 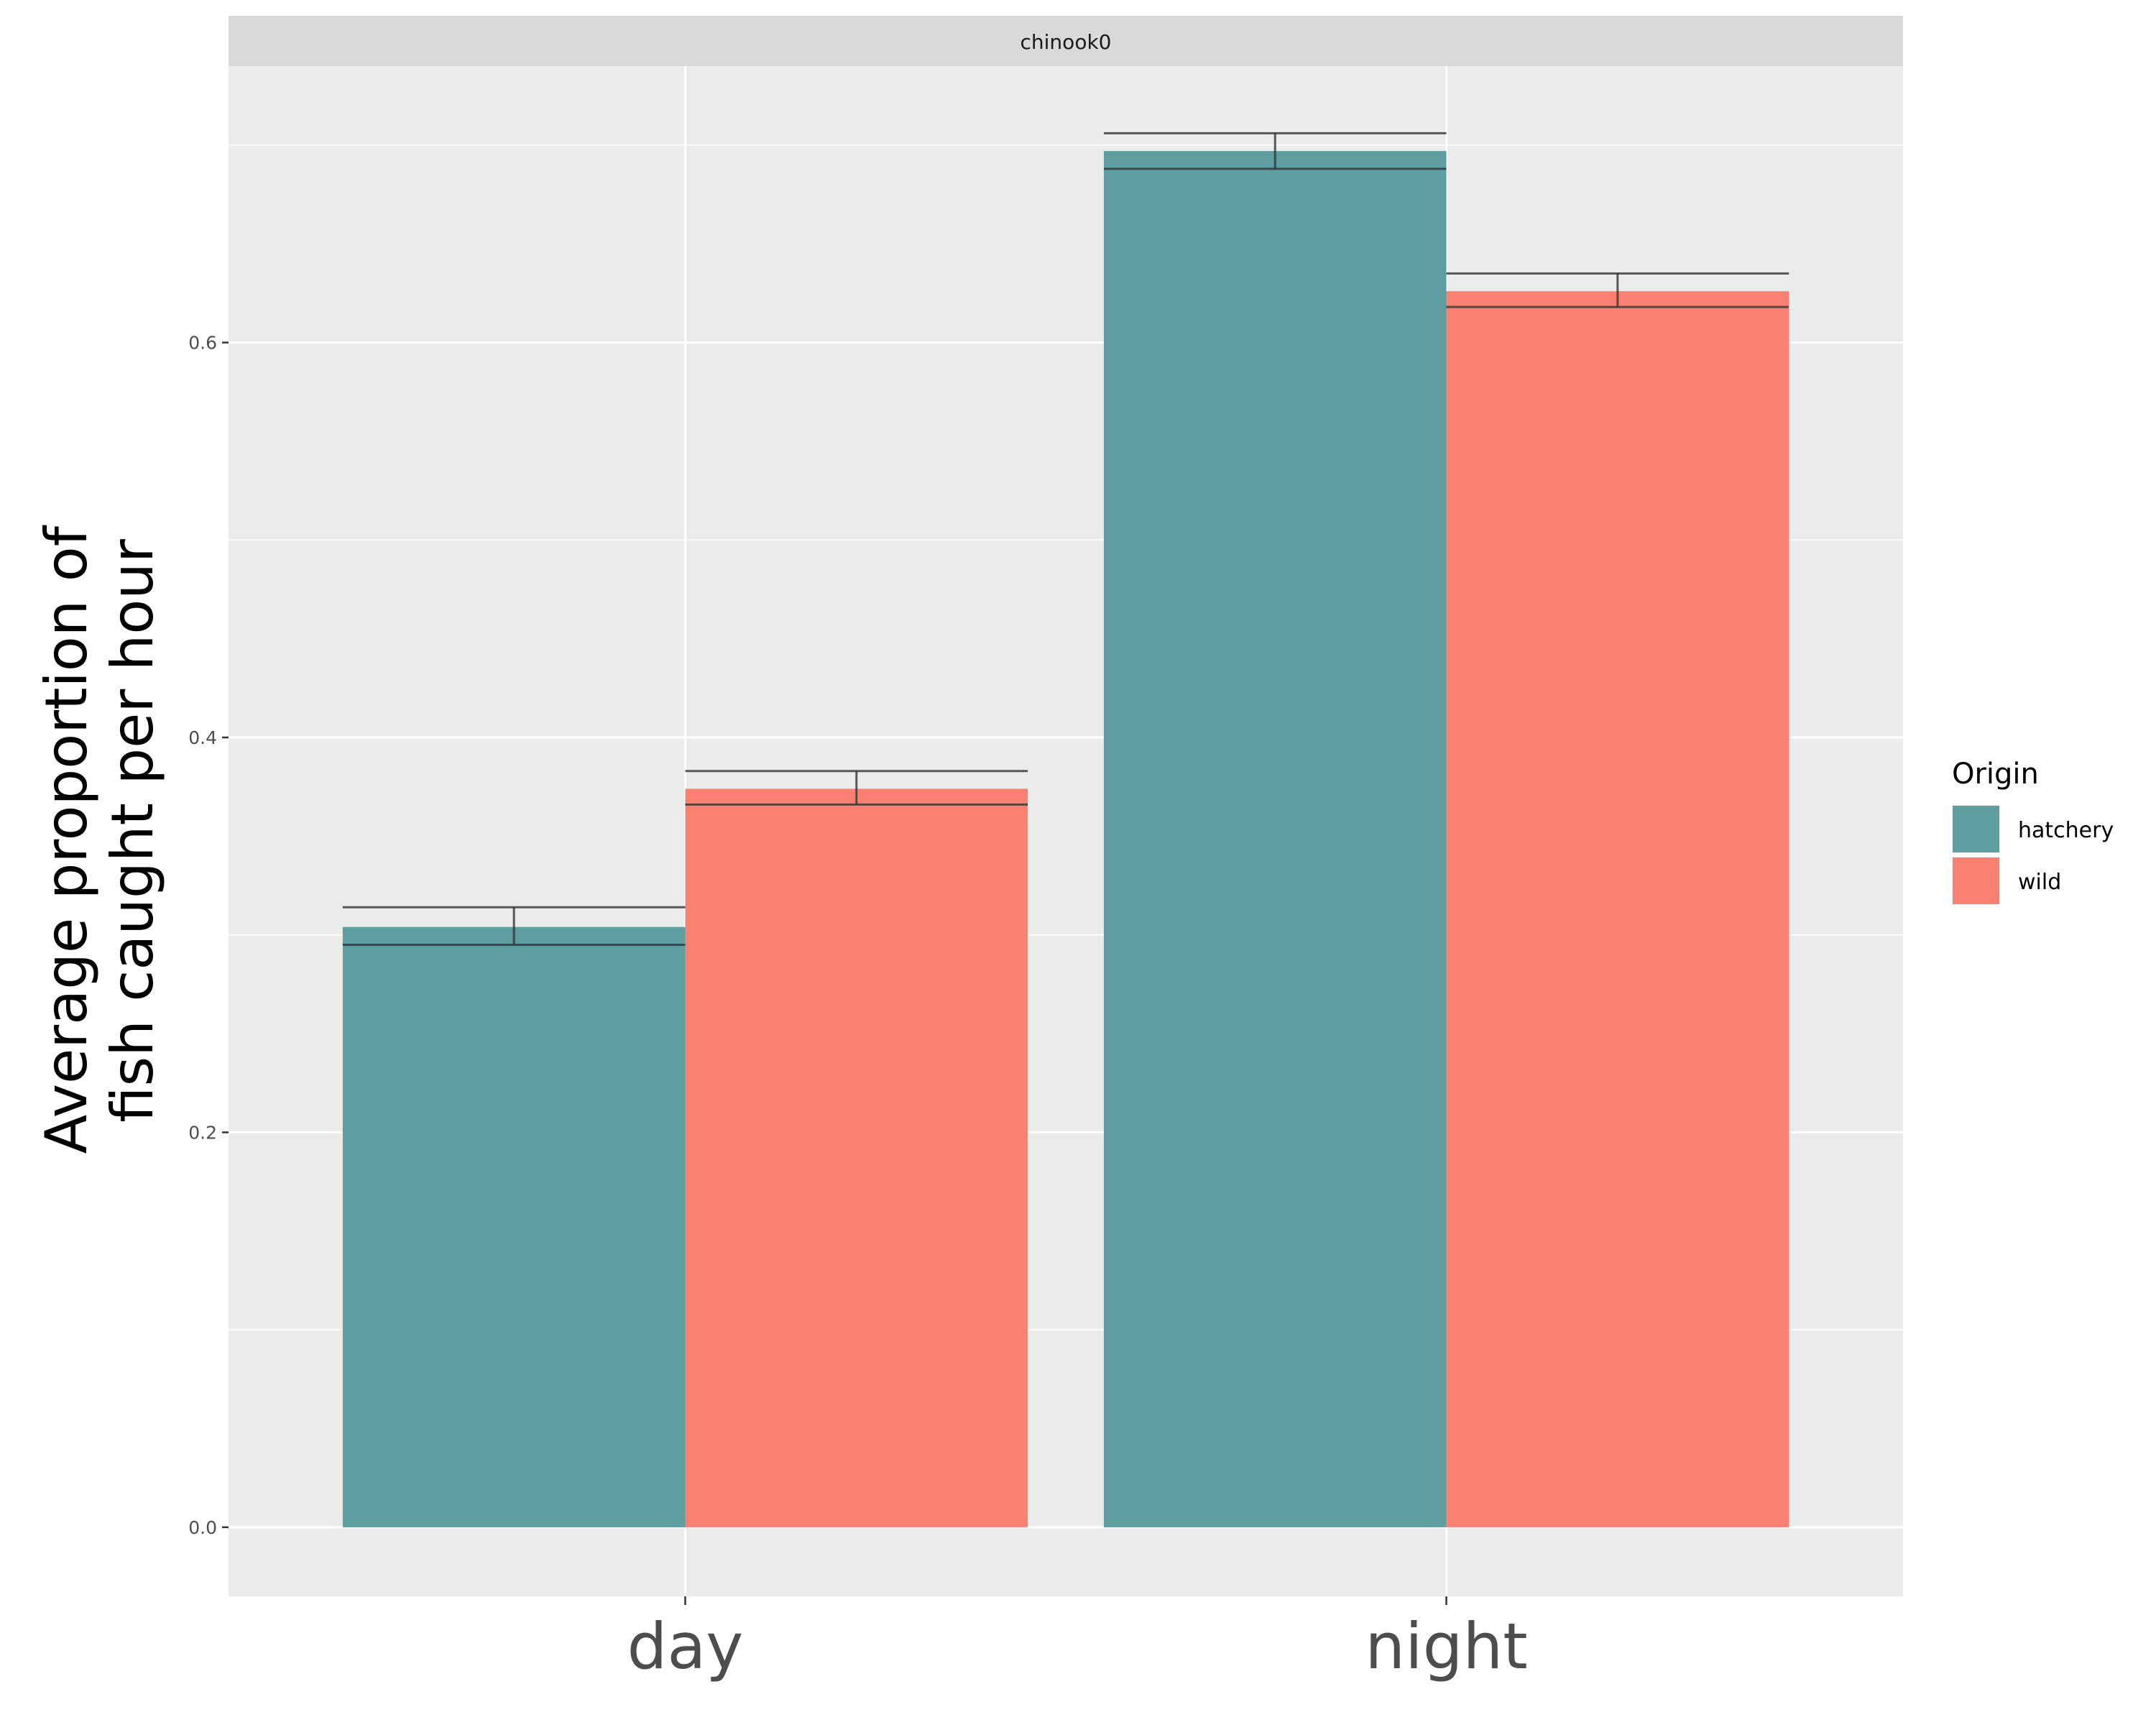 I want to click on y-axis-title-line-2: fish caught per hour, so click(x=132, y=831).